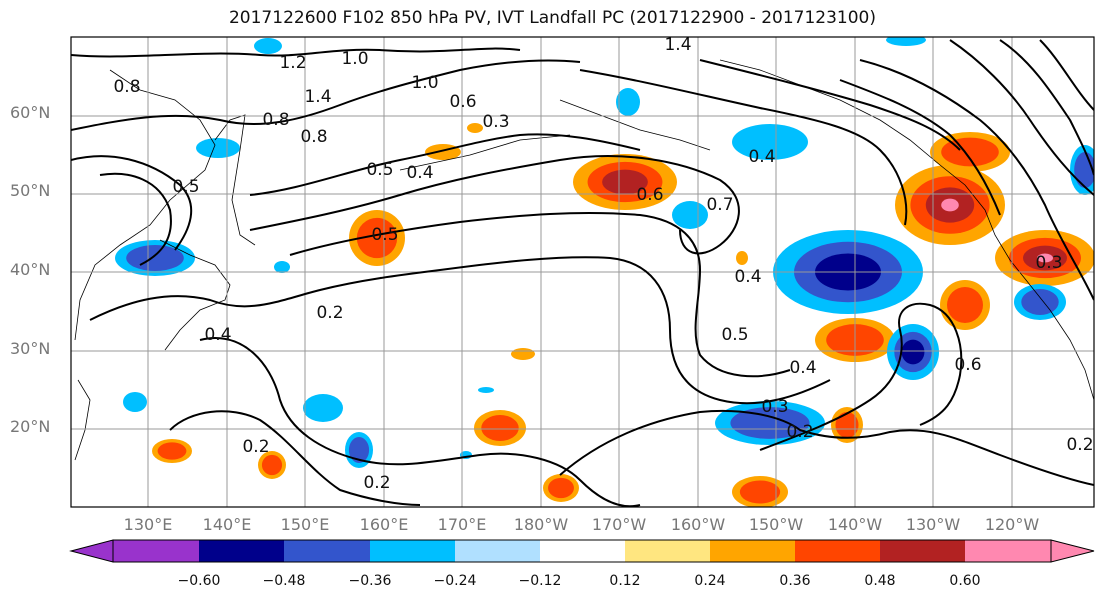 The image size is (1105, 601). Describe the element at coordinates (776, 524) in the screenshot. I see `lon-label: 150°W` at that location.